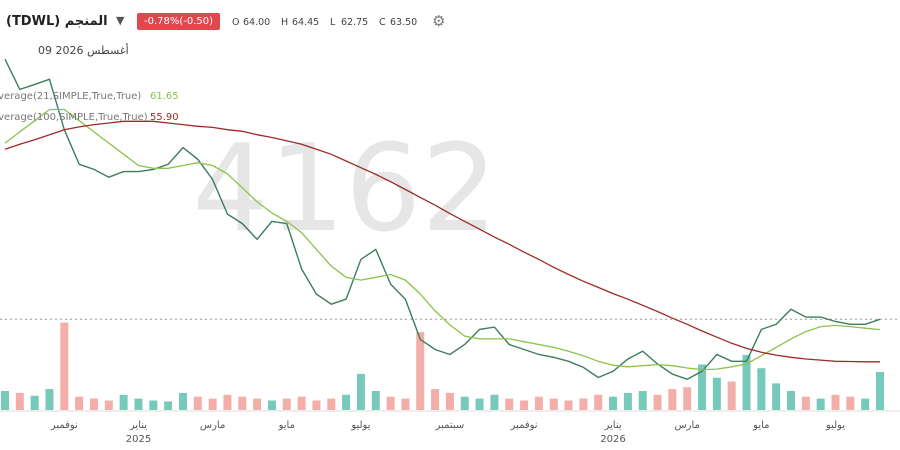  I want to click on ohlc-label: H, so click(285, 22).